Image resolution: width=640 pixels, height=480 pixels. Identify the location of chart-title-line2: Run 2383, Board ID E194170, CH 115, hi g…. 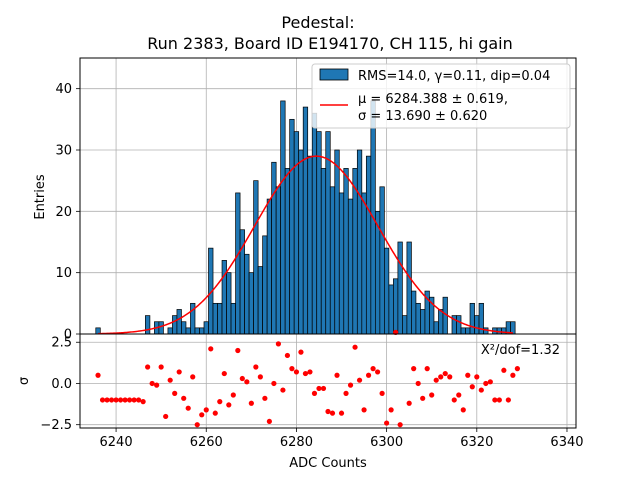
(329, 43).